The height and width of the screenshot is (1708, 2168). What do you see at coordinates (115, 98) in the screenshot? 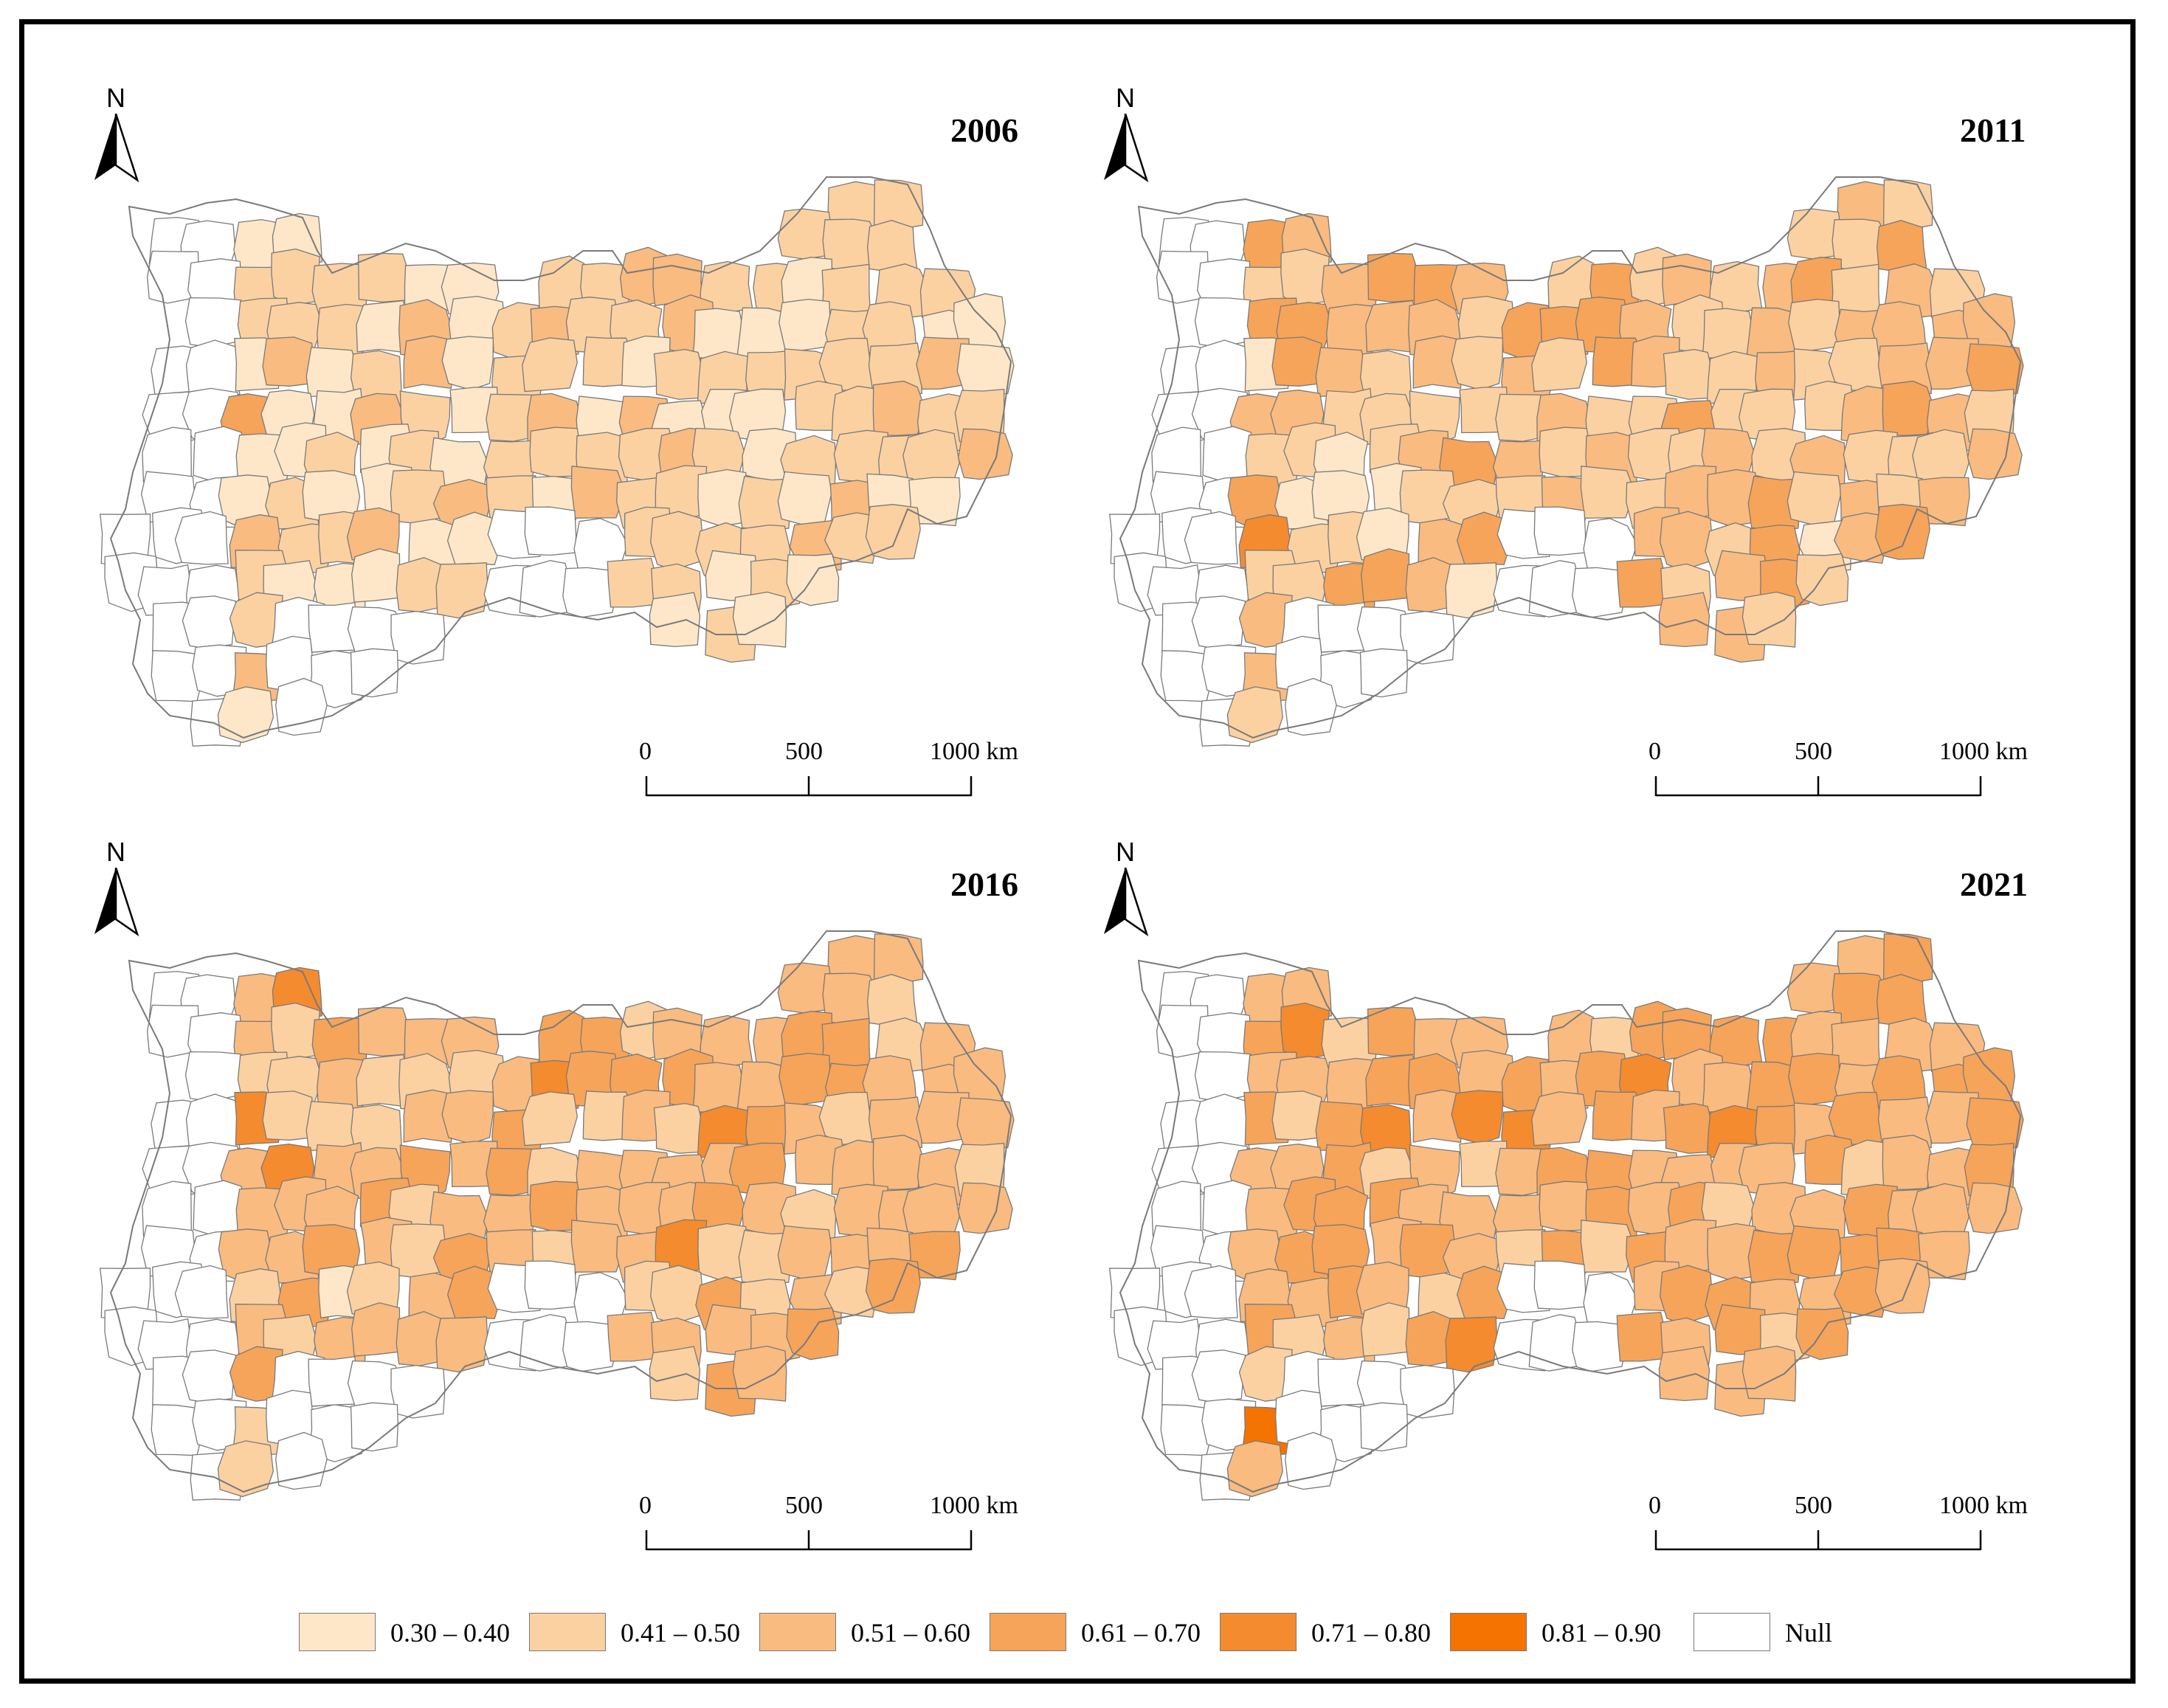
I see `north-label: N` at bounding box center [115, 98].